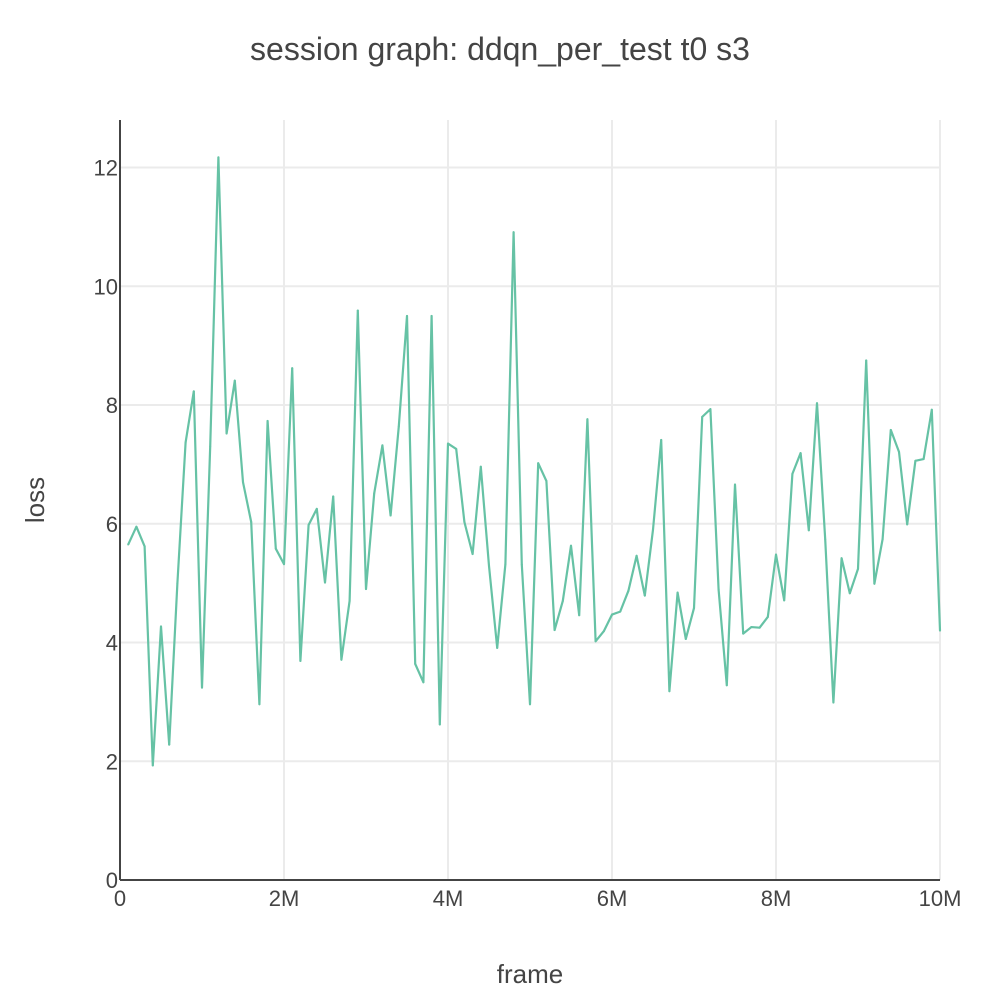  I want to click on y-tick-label: 6, so click(112, 524).